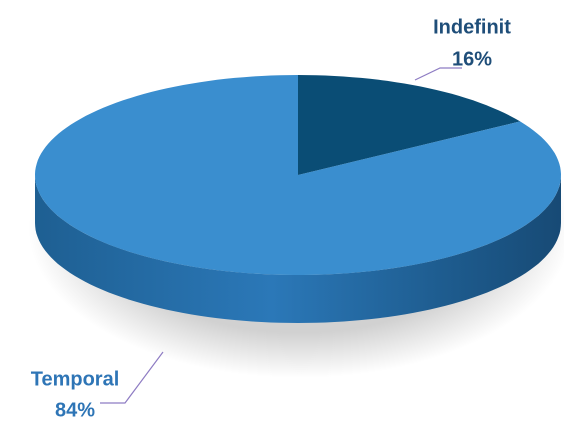 Image resolution: width=564 pixels, height=421 pixels. Describe the element at coordinates (75, 379) in the screenshot. I see `category-label: Temporal` at that location.